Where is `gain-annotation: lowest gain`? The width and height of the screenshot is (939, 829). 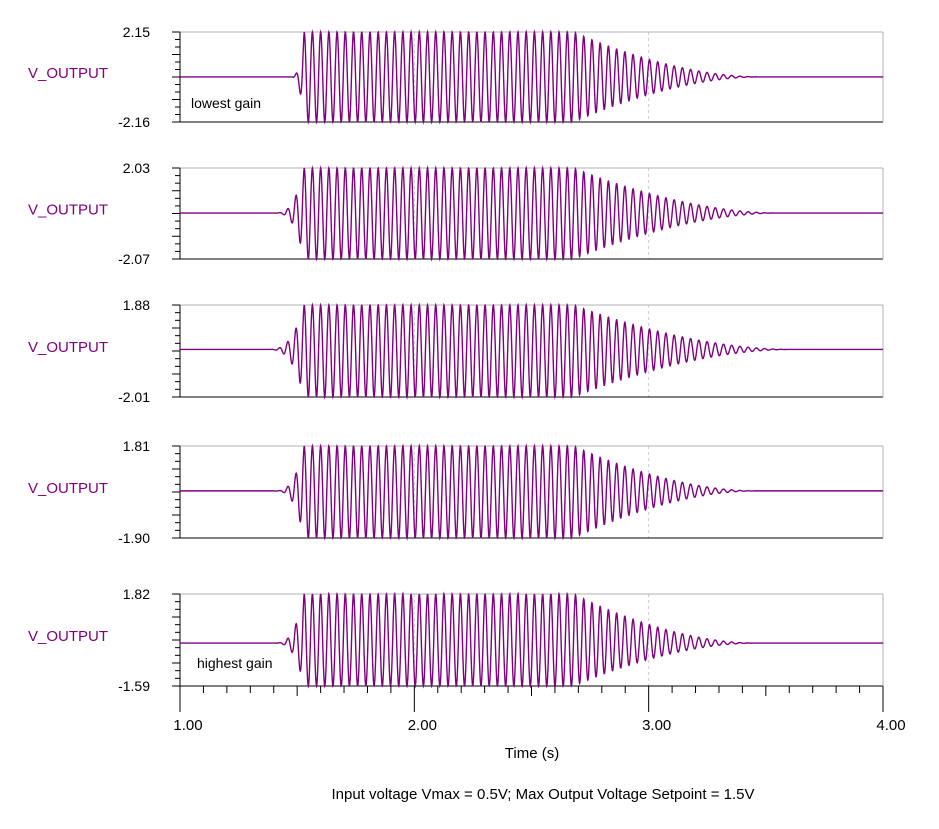
gain-annotation: lowest gain is located at coordinates (226, 103).